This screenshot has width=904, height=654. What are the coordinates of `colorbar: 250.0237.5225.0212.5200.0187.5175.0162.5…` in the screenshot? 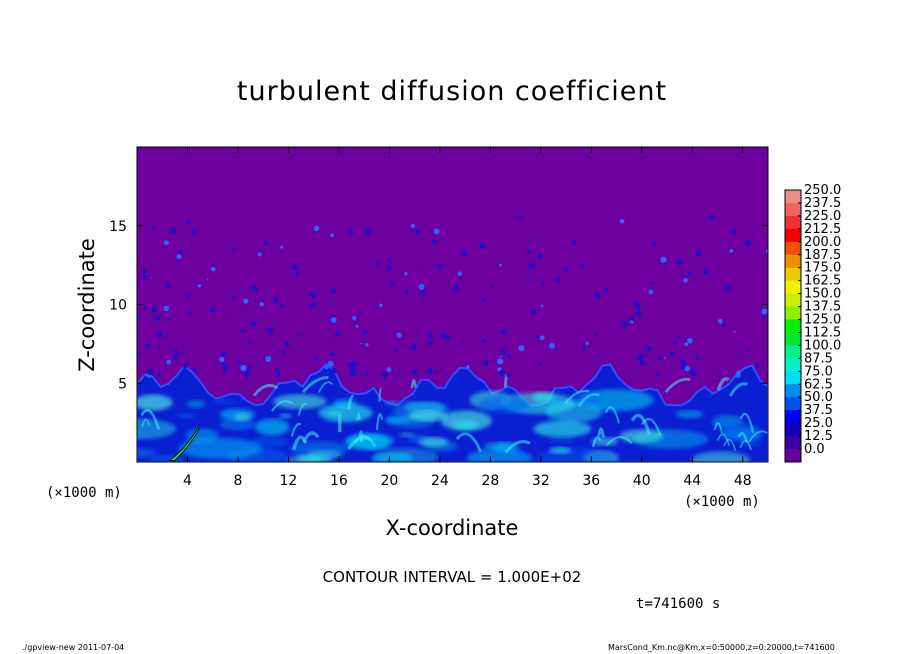 It's located at (812, 323).